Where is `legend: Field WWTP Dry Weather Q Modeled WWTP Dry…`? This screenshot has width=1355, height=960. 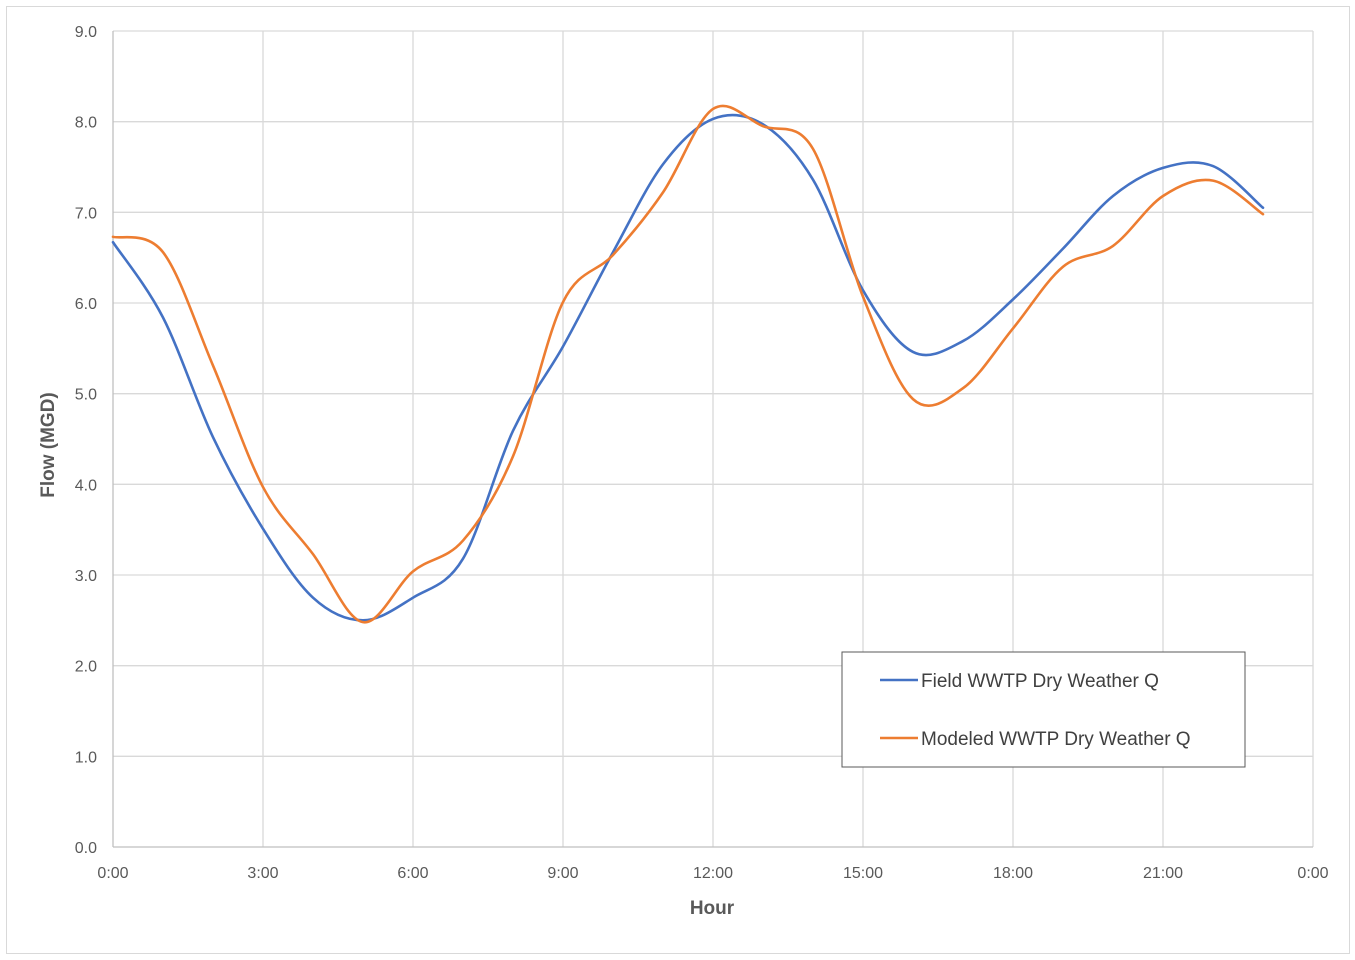
legend: Field WWTP Dry Weather Q Modeled WWTP Dry… is located at coordinates (1043, 709).